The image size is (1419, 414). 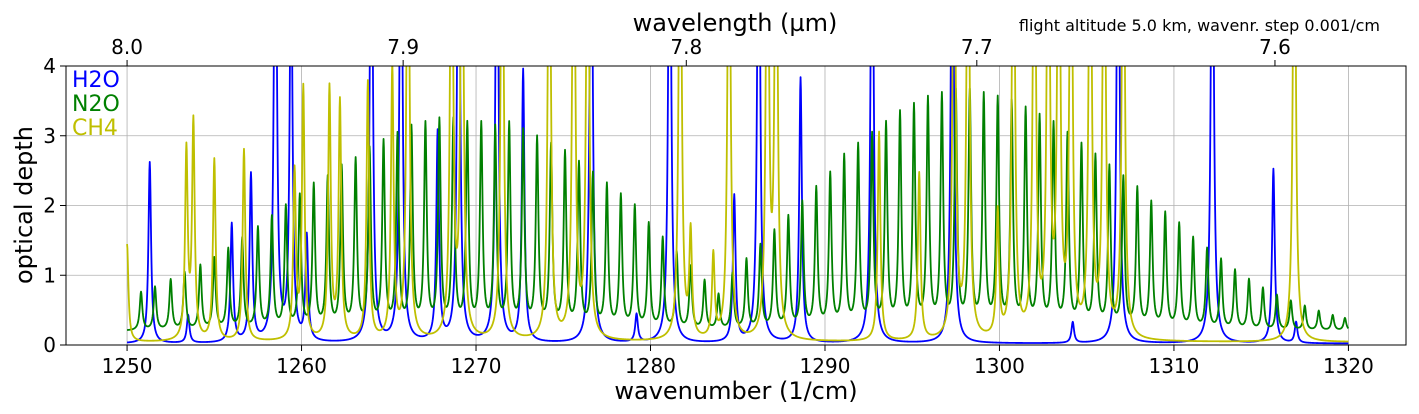 What do you see at coordinates (49, 136) in the screenshot?
I see `y-tick-label: 3` at bounding box center [49, 136].